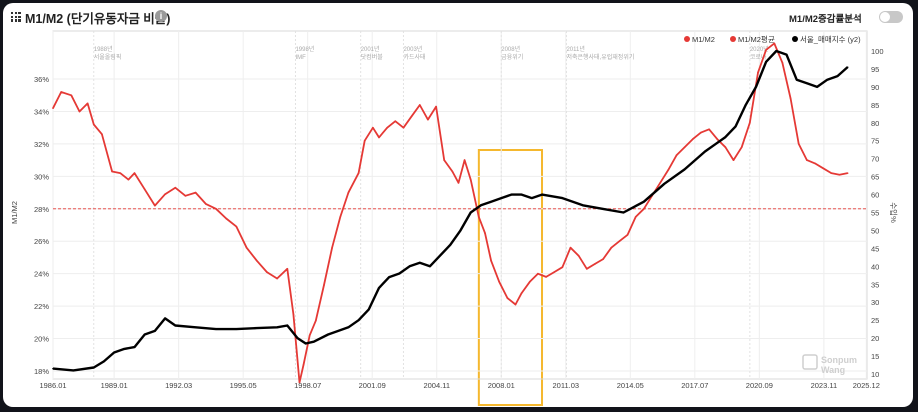 Image resolution: width=918 pixels, height=412 pixels. What do you see at coordinates (300, 58) in the screenshot?
I see `event-label: IMF` at bounding box center [300, 58].